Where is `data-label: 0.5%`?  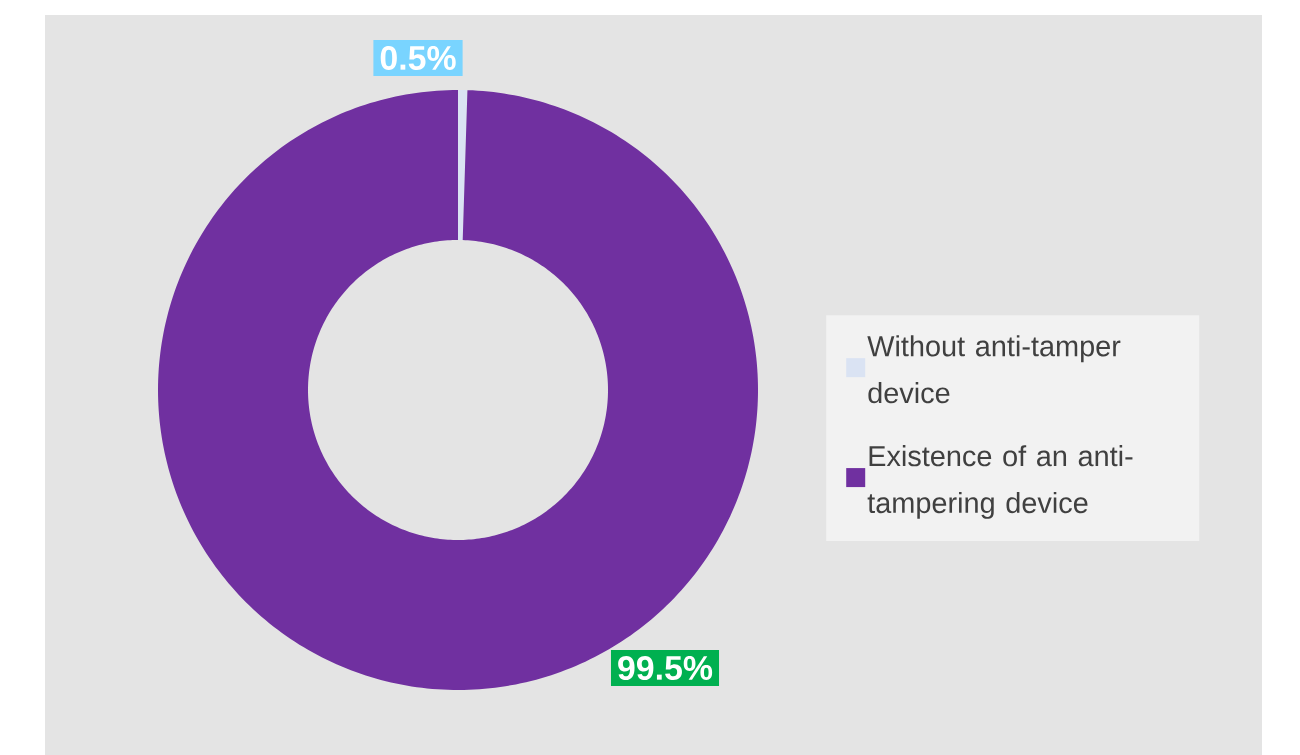 data-label: 0.5% is located at coordinates (418, 58).